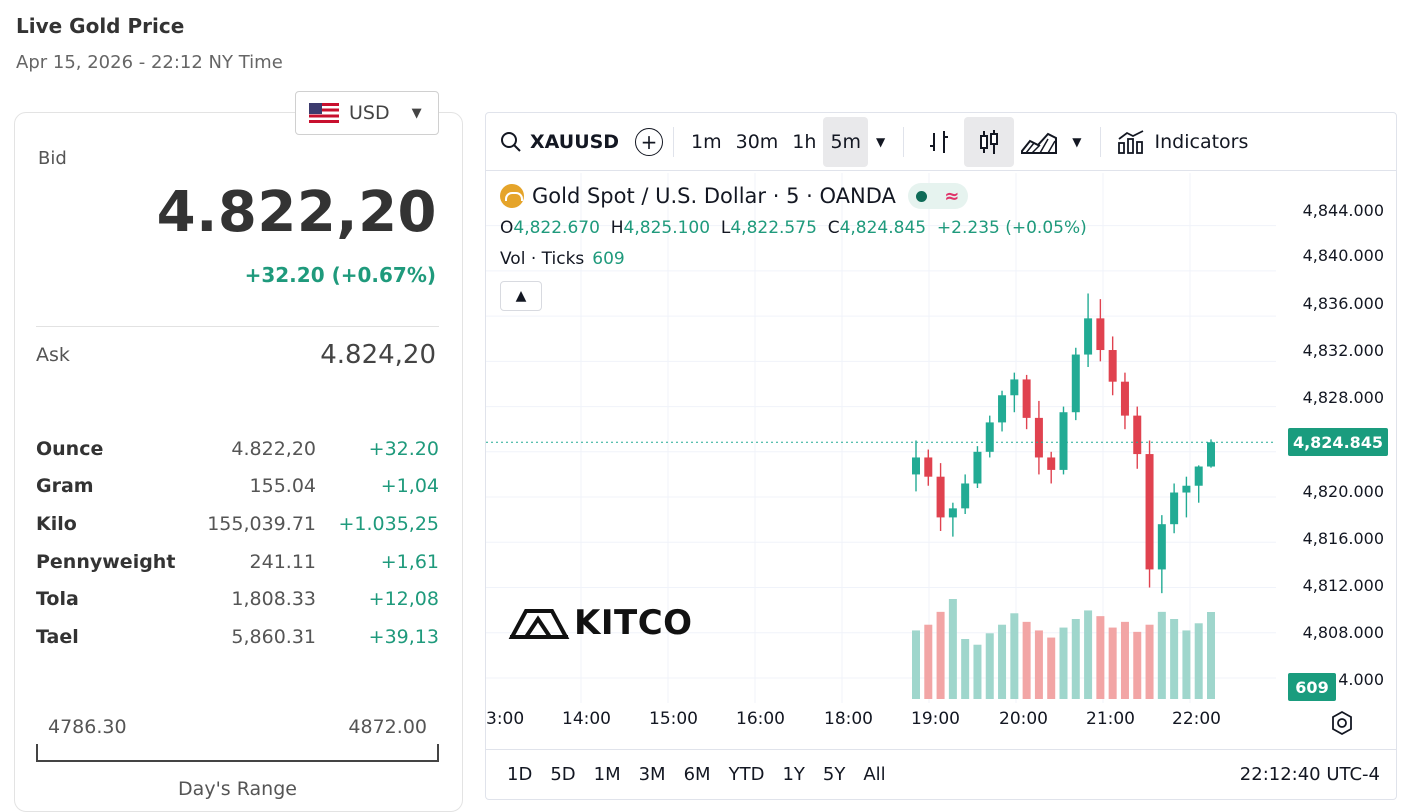 The height and width of the screenshot is (812, 1402). I want to click on unit-change: +39,13, so click(403, 636).